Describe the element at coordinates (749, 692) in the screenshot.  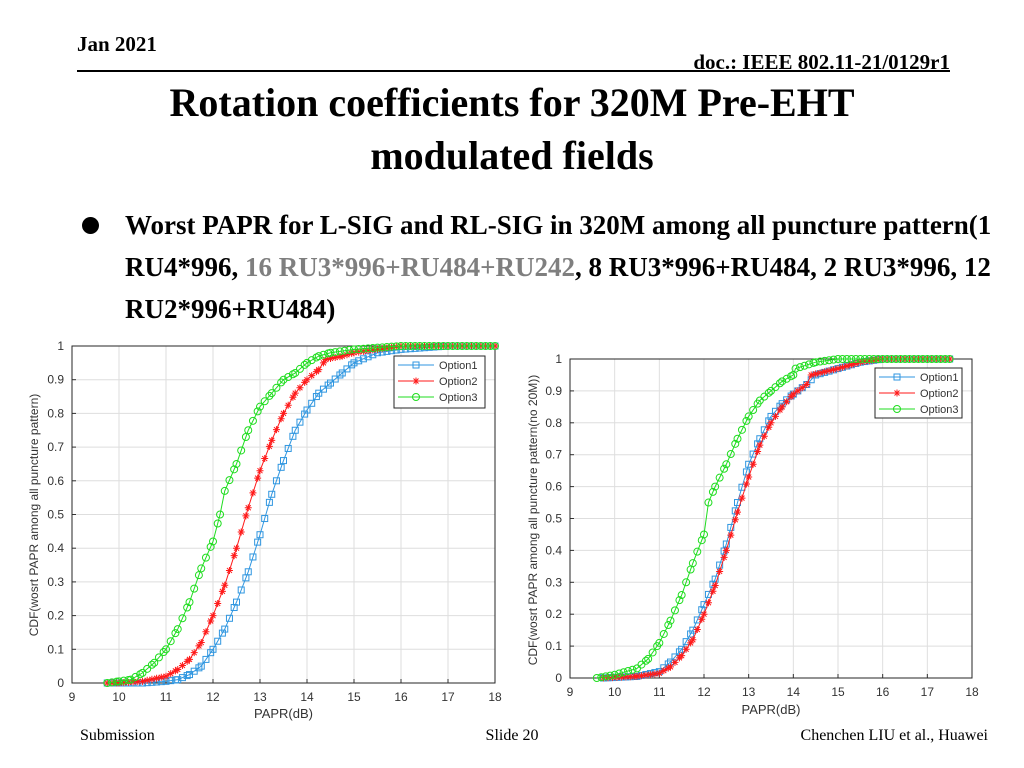
I see `x-tick-label: 13` at that location.